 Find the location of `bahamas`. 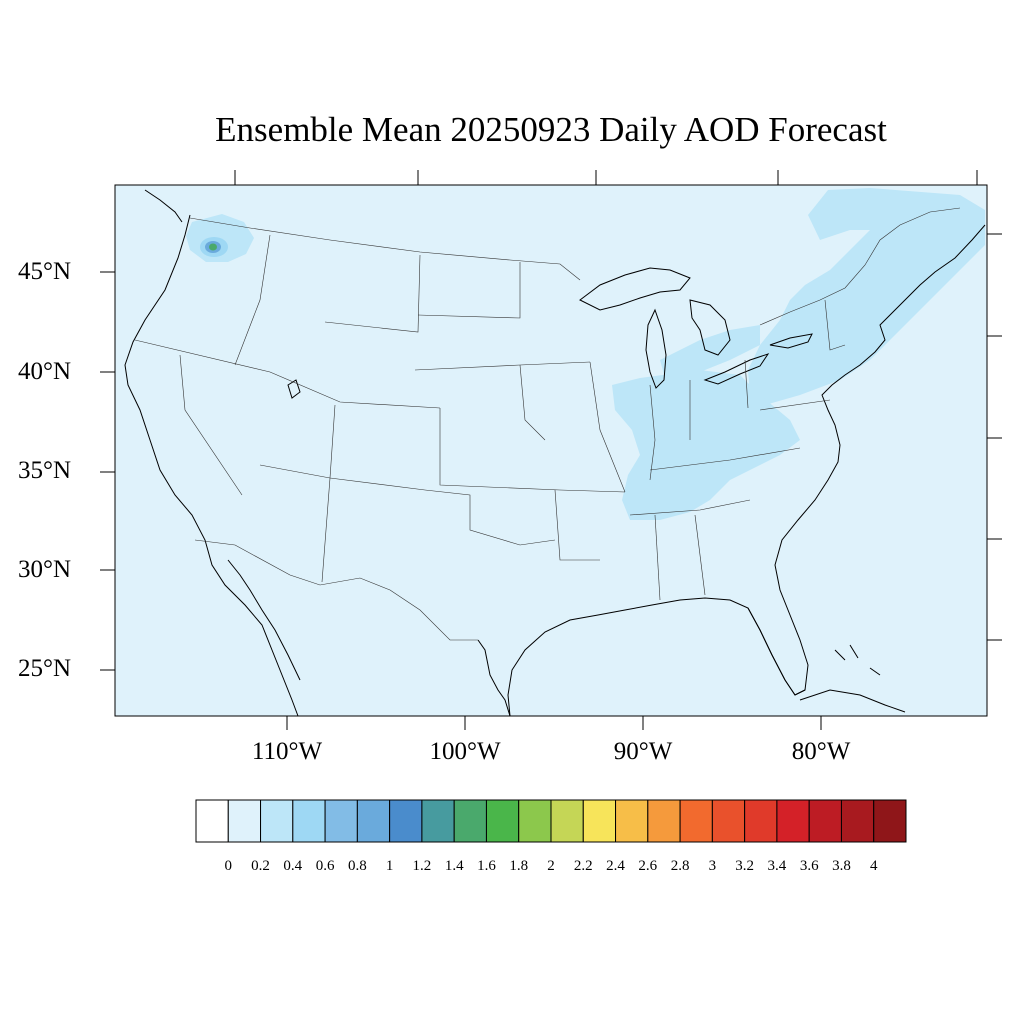

bahamas is located at coordinates (857, 660).